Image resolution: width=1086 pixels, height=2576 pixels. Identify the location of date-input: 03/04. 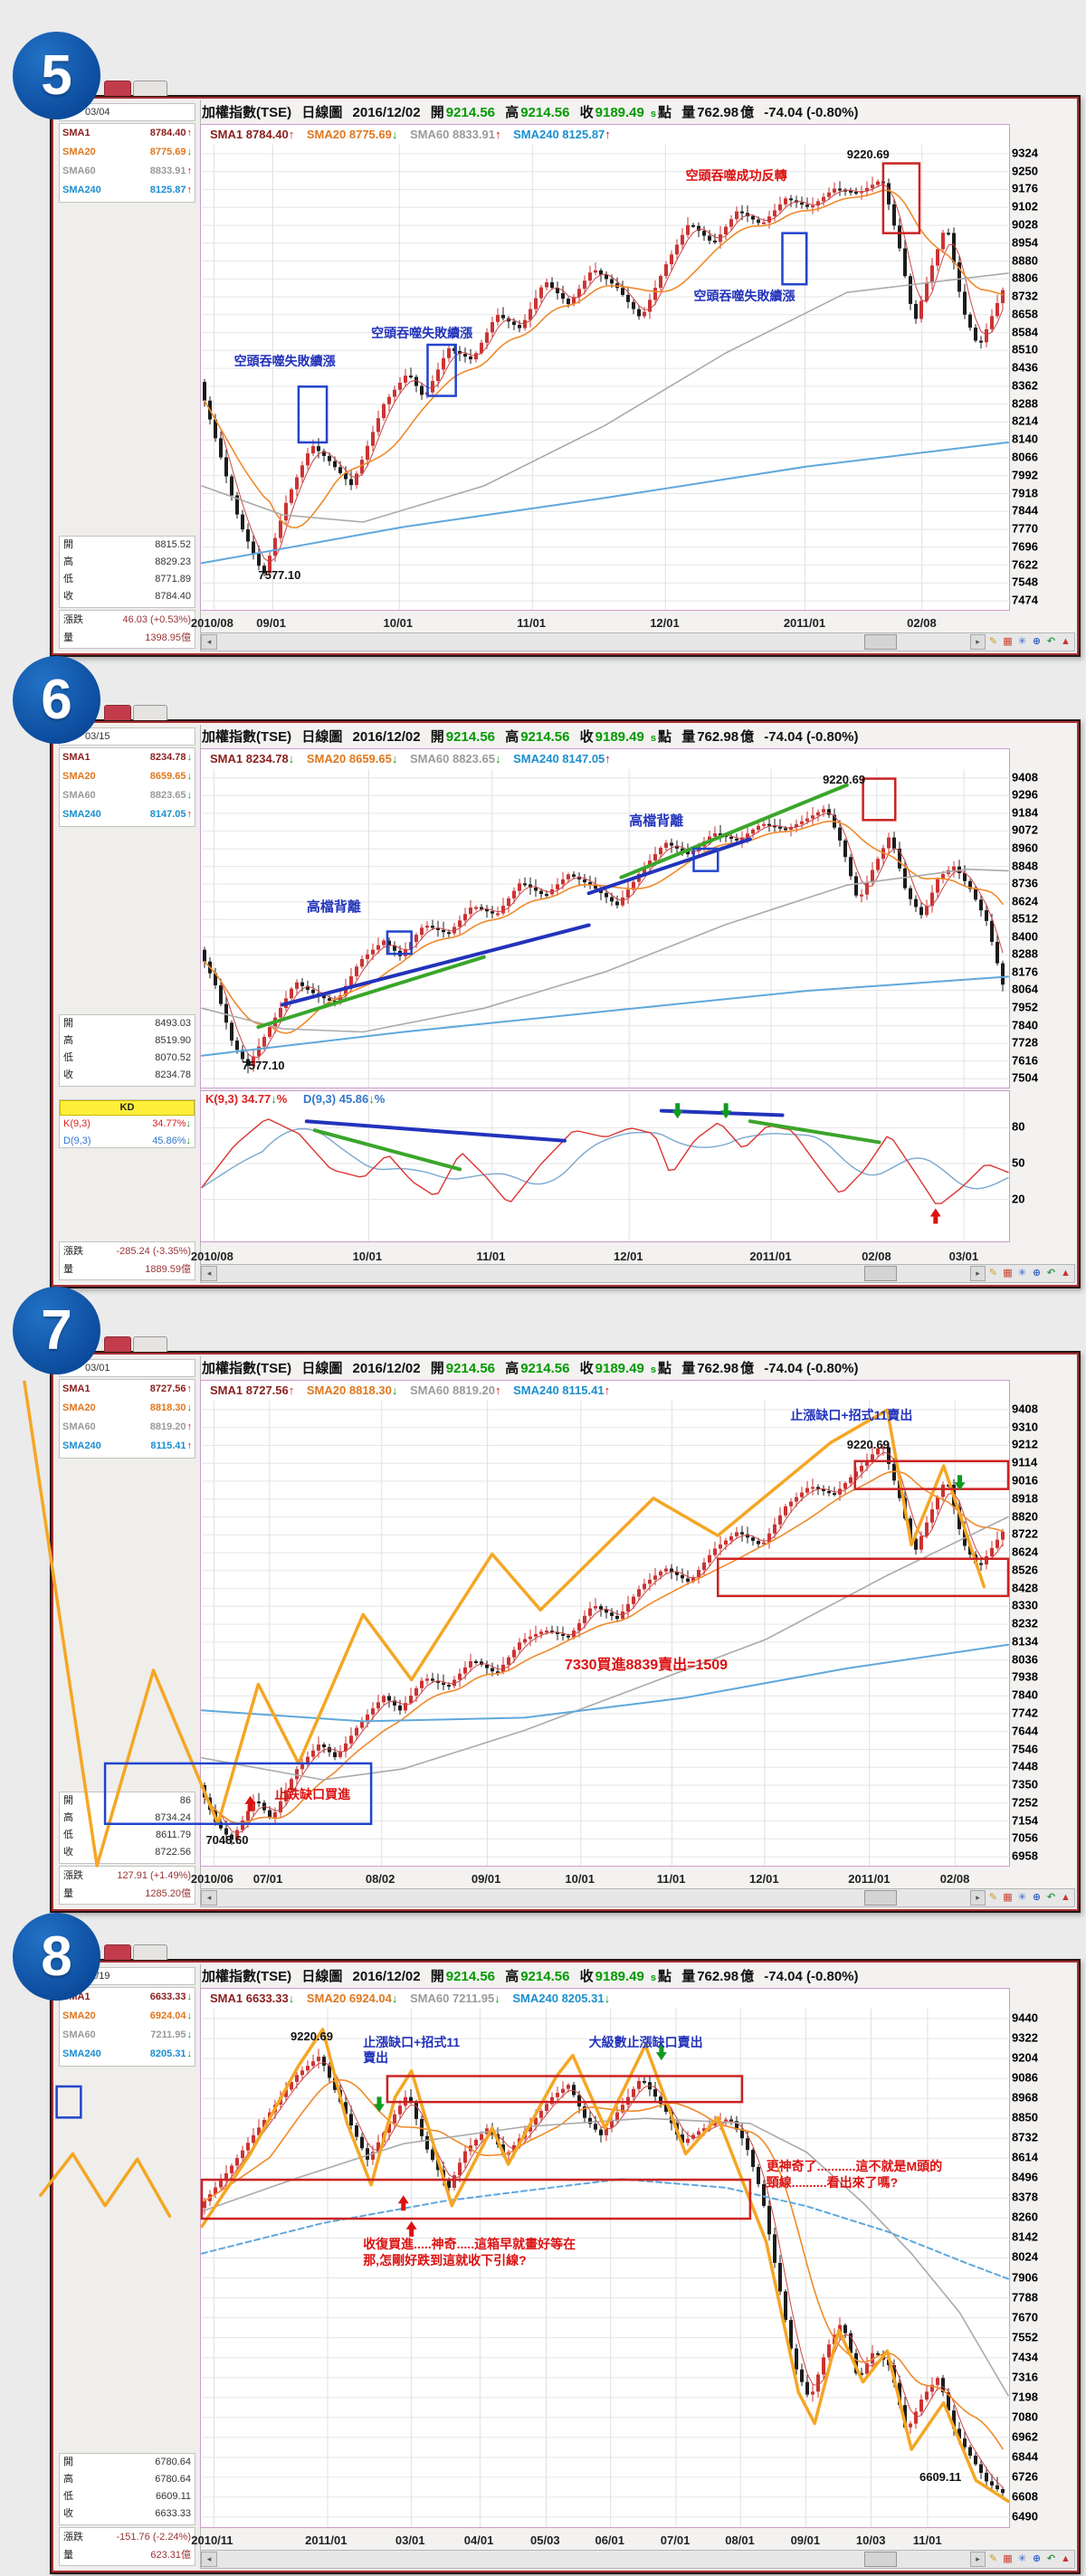
(127, 112).